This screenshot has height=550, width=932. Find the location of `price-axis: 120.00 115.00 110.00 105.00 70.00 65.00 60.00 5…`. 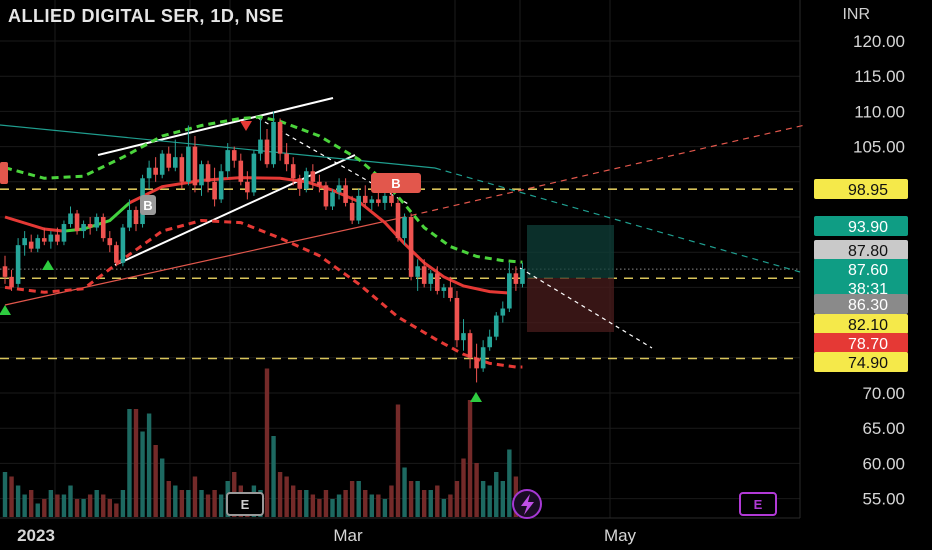

price-axis: 120.00 115.00 110.00 105.00 70.00 65.00 60.00 5… is located at coordinates (861, 270).